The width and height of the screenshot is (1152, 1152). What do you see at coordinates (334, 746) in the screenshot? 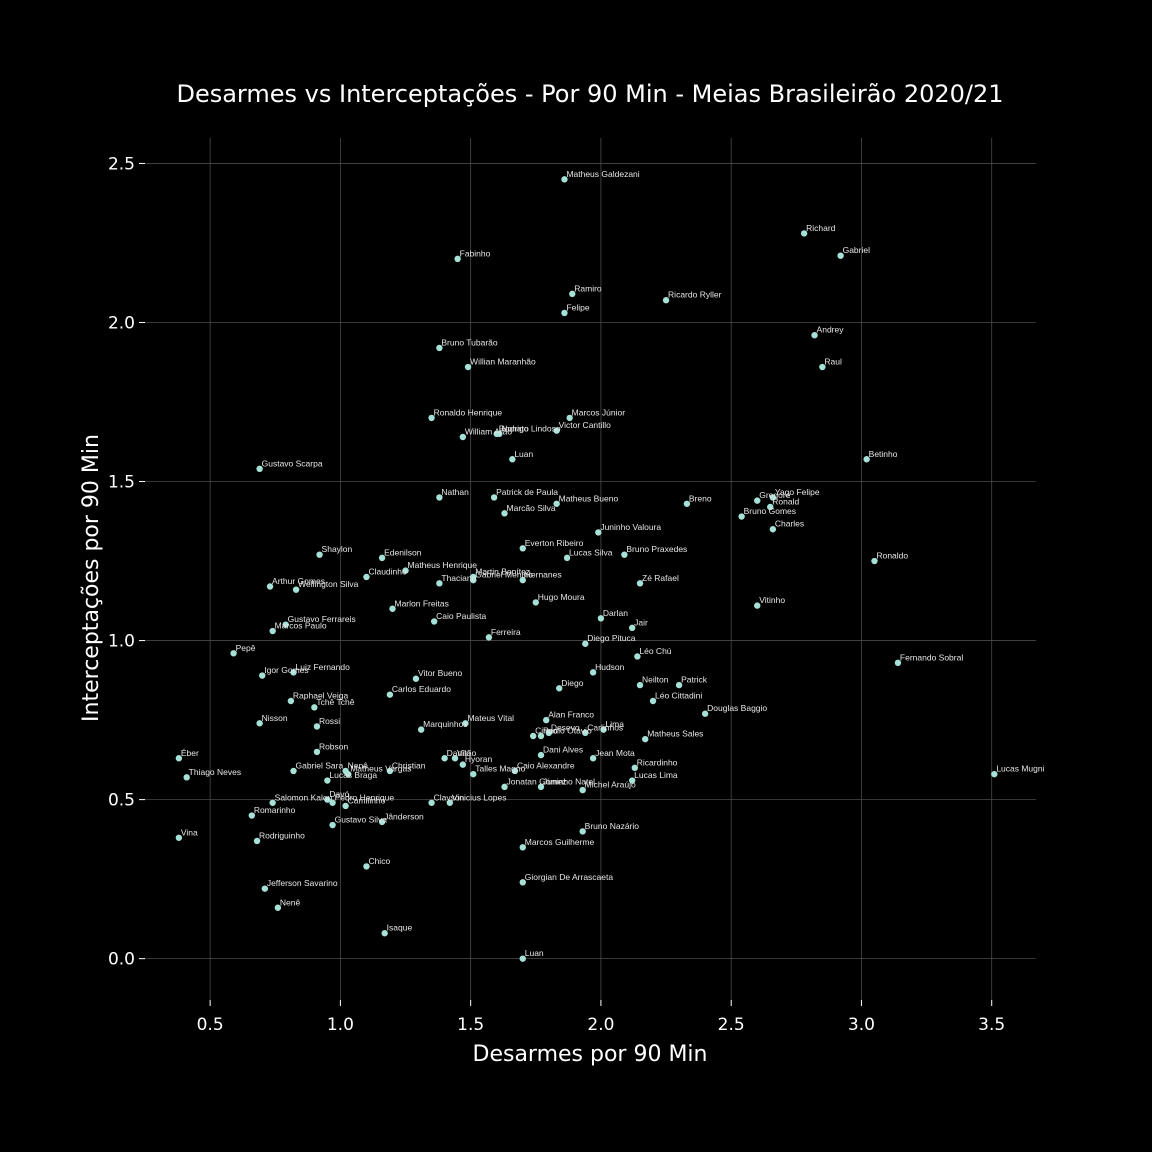
I see `point-label: Robson` at bounding box center [334, 746].